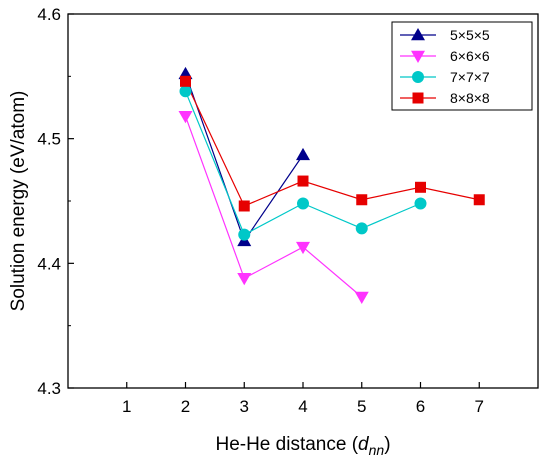 The height and width of the screenshot is (471, 550). I want to click on x-tick-label: 3, so click(244, 406).